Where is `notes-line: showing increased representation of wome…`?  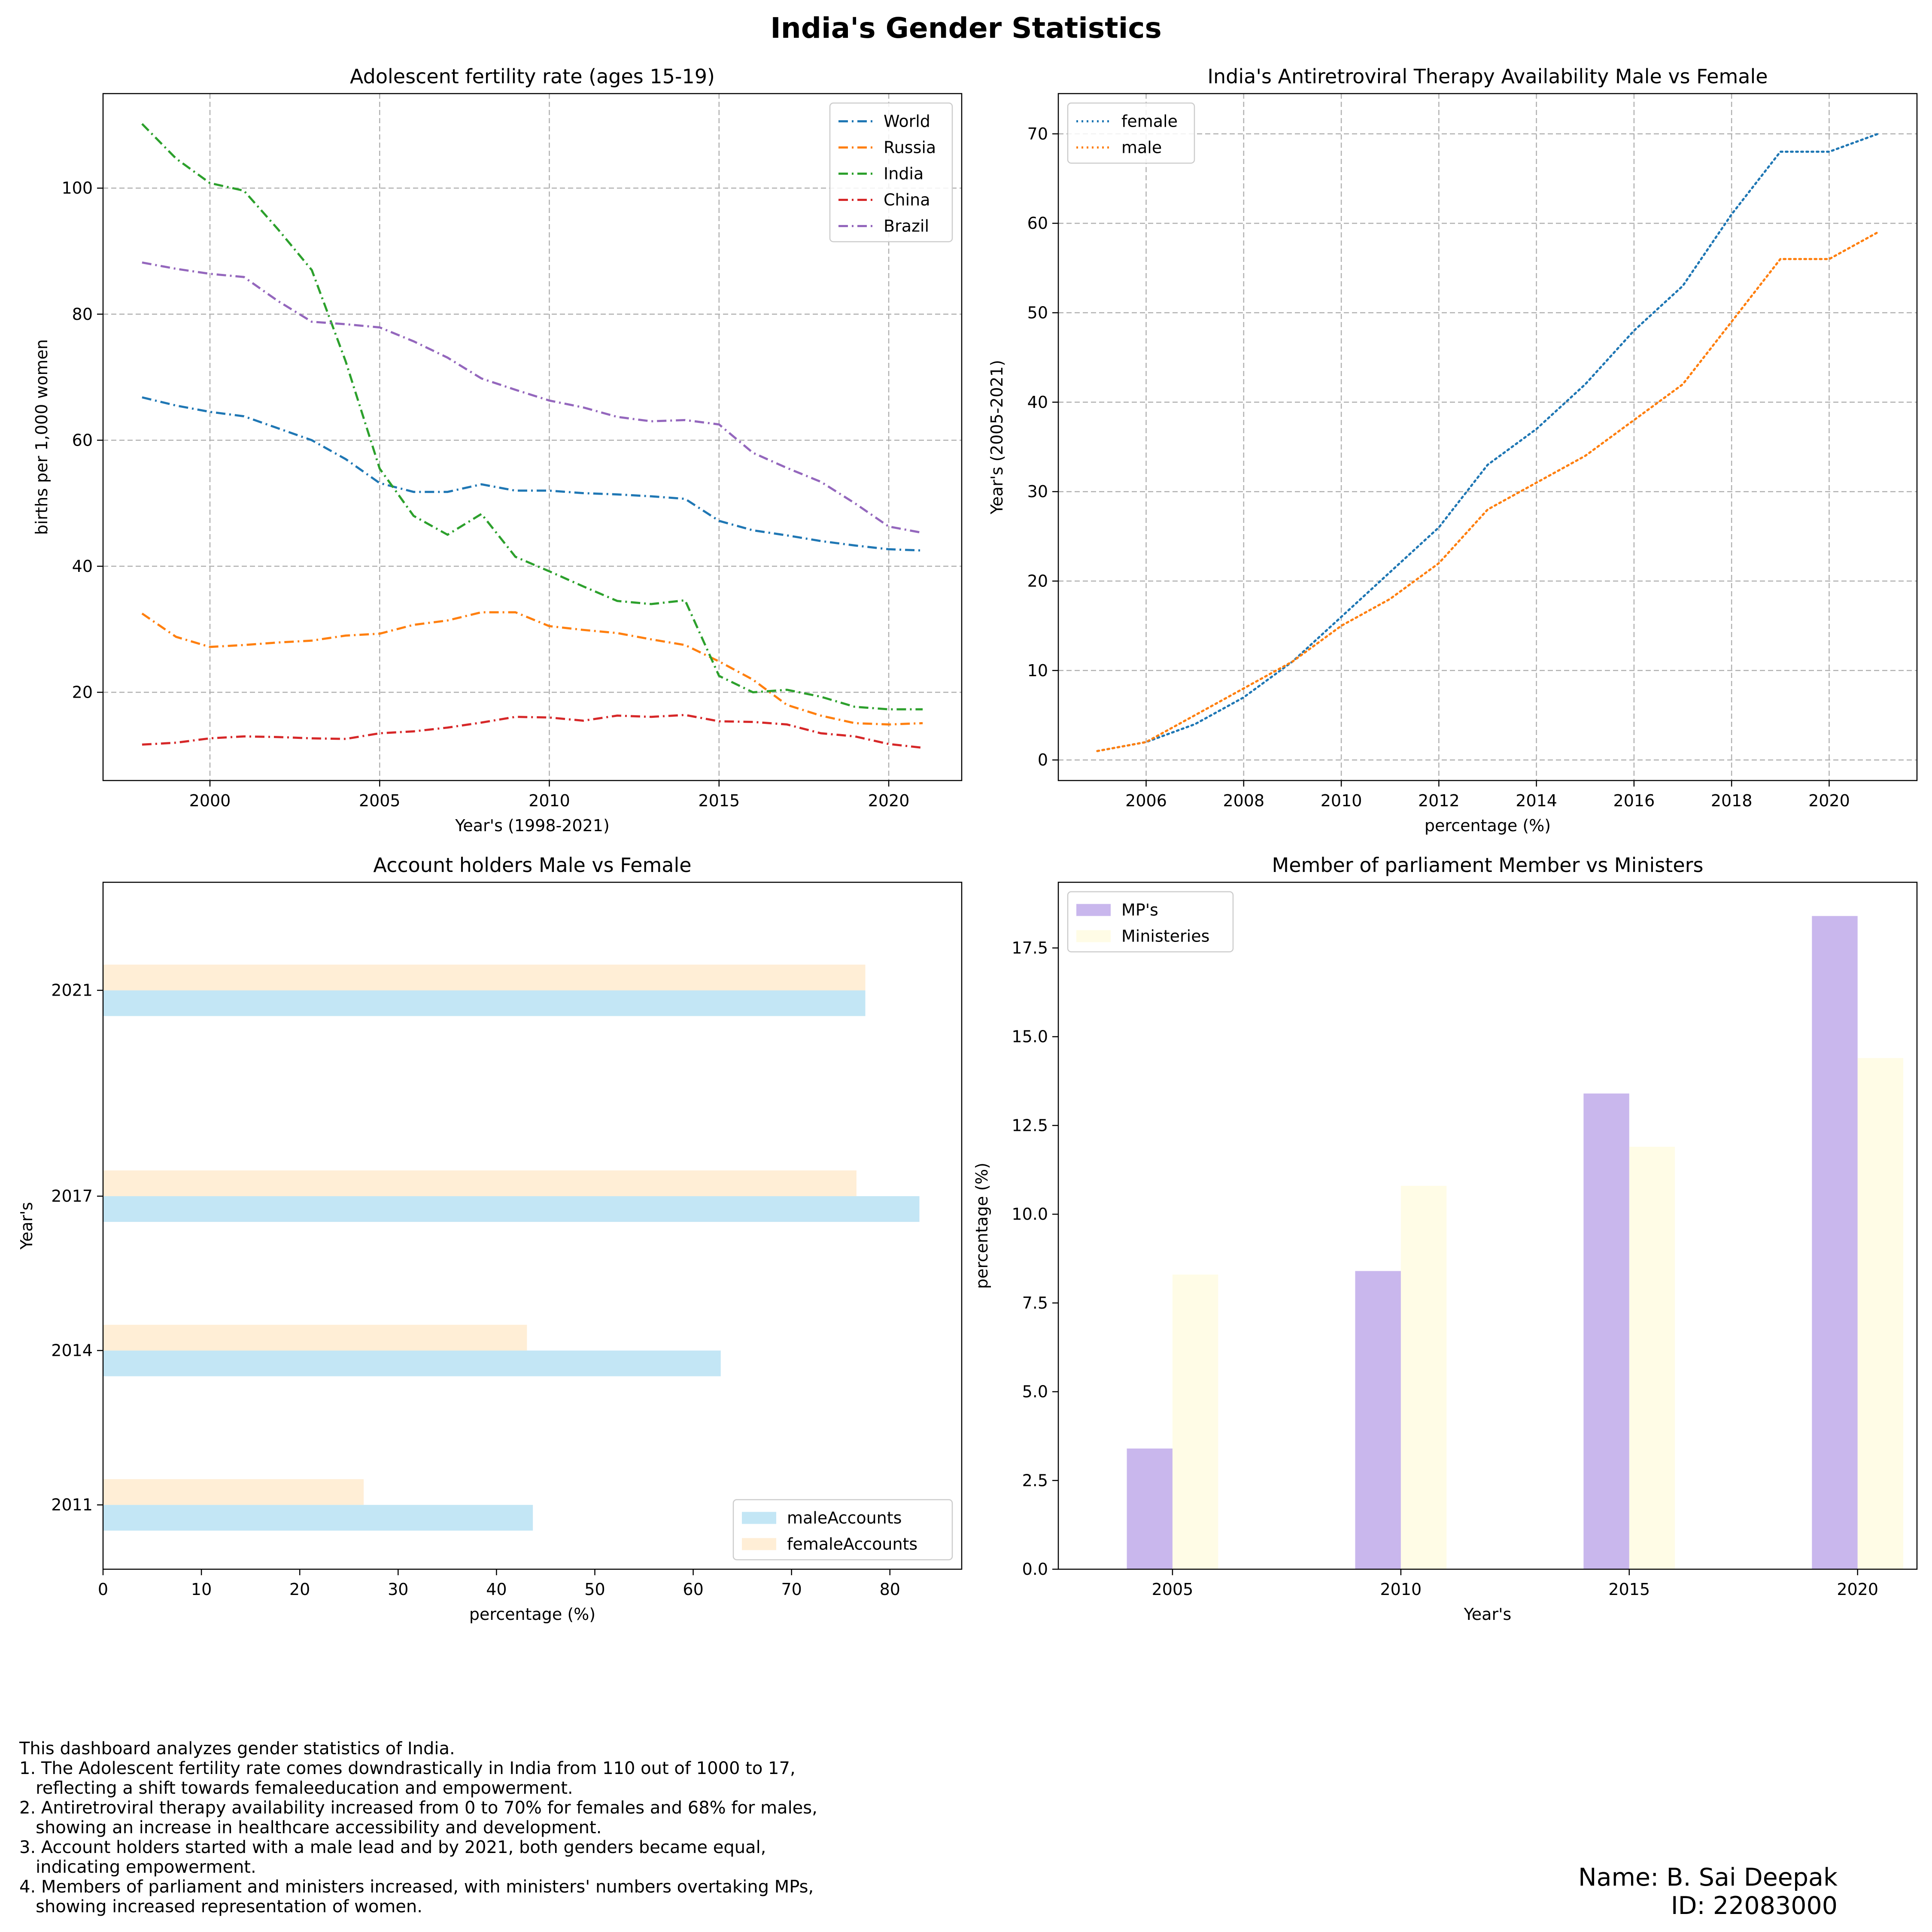 notes-line: showing increased representation of wome… is located at coordinates (220, 1907).